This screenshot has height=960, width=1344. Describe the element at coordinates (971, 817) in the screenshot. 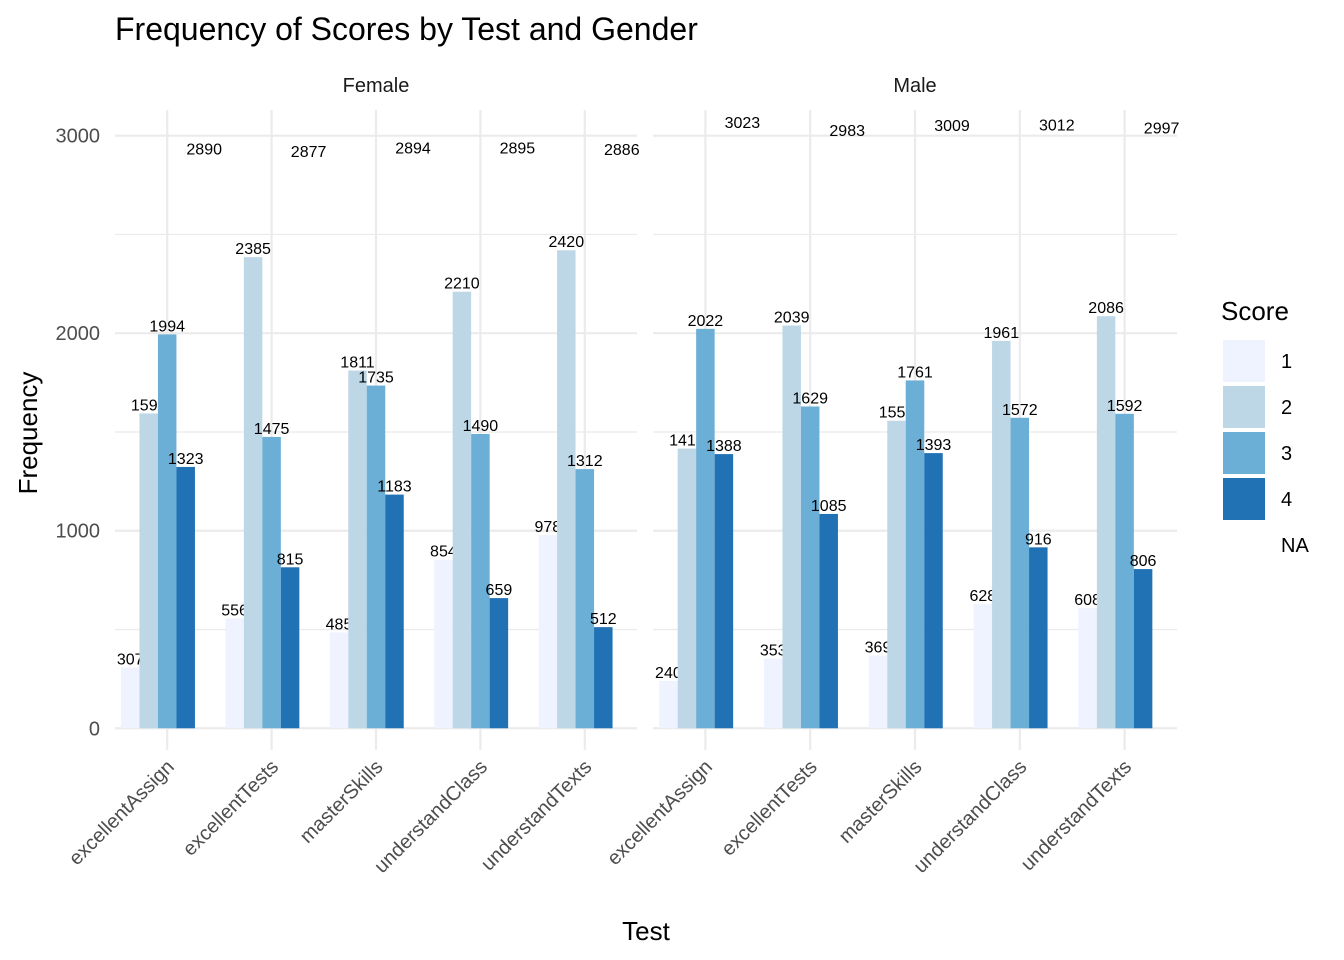

I see `x-tick-label-male: understandClass` at that location.